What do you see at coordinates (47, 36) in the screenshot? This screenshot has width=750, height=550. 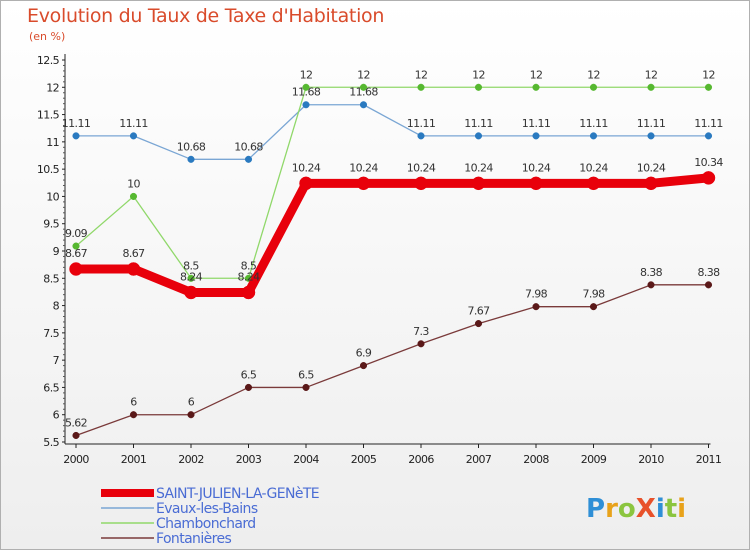 I see `chart-subtitle: (en %)` at bounding box center [47, 36].